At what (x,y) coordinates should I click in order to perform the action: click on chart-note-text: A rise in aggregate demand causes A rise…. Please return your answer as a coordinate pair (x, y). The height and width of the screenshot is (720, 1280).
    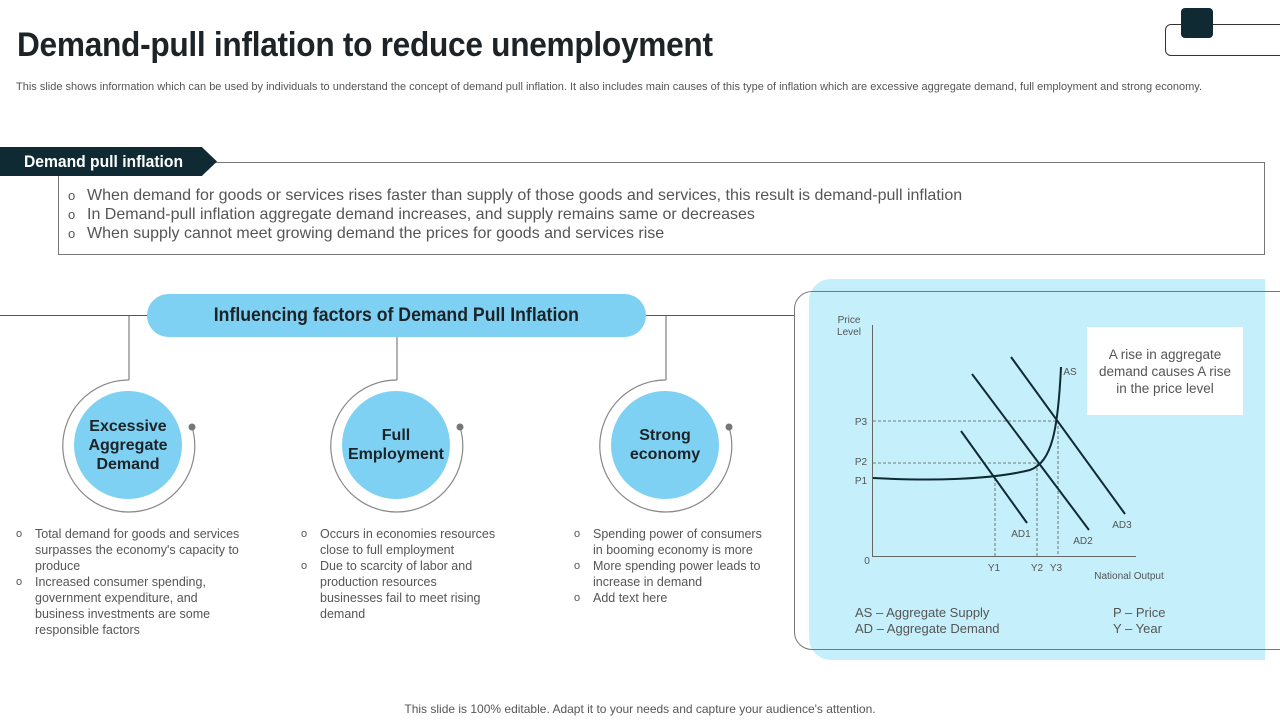
    Looking at the image, I should click on (1165, 371).